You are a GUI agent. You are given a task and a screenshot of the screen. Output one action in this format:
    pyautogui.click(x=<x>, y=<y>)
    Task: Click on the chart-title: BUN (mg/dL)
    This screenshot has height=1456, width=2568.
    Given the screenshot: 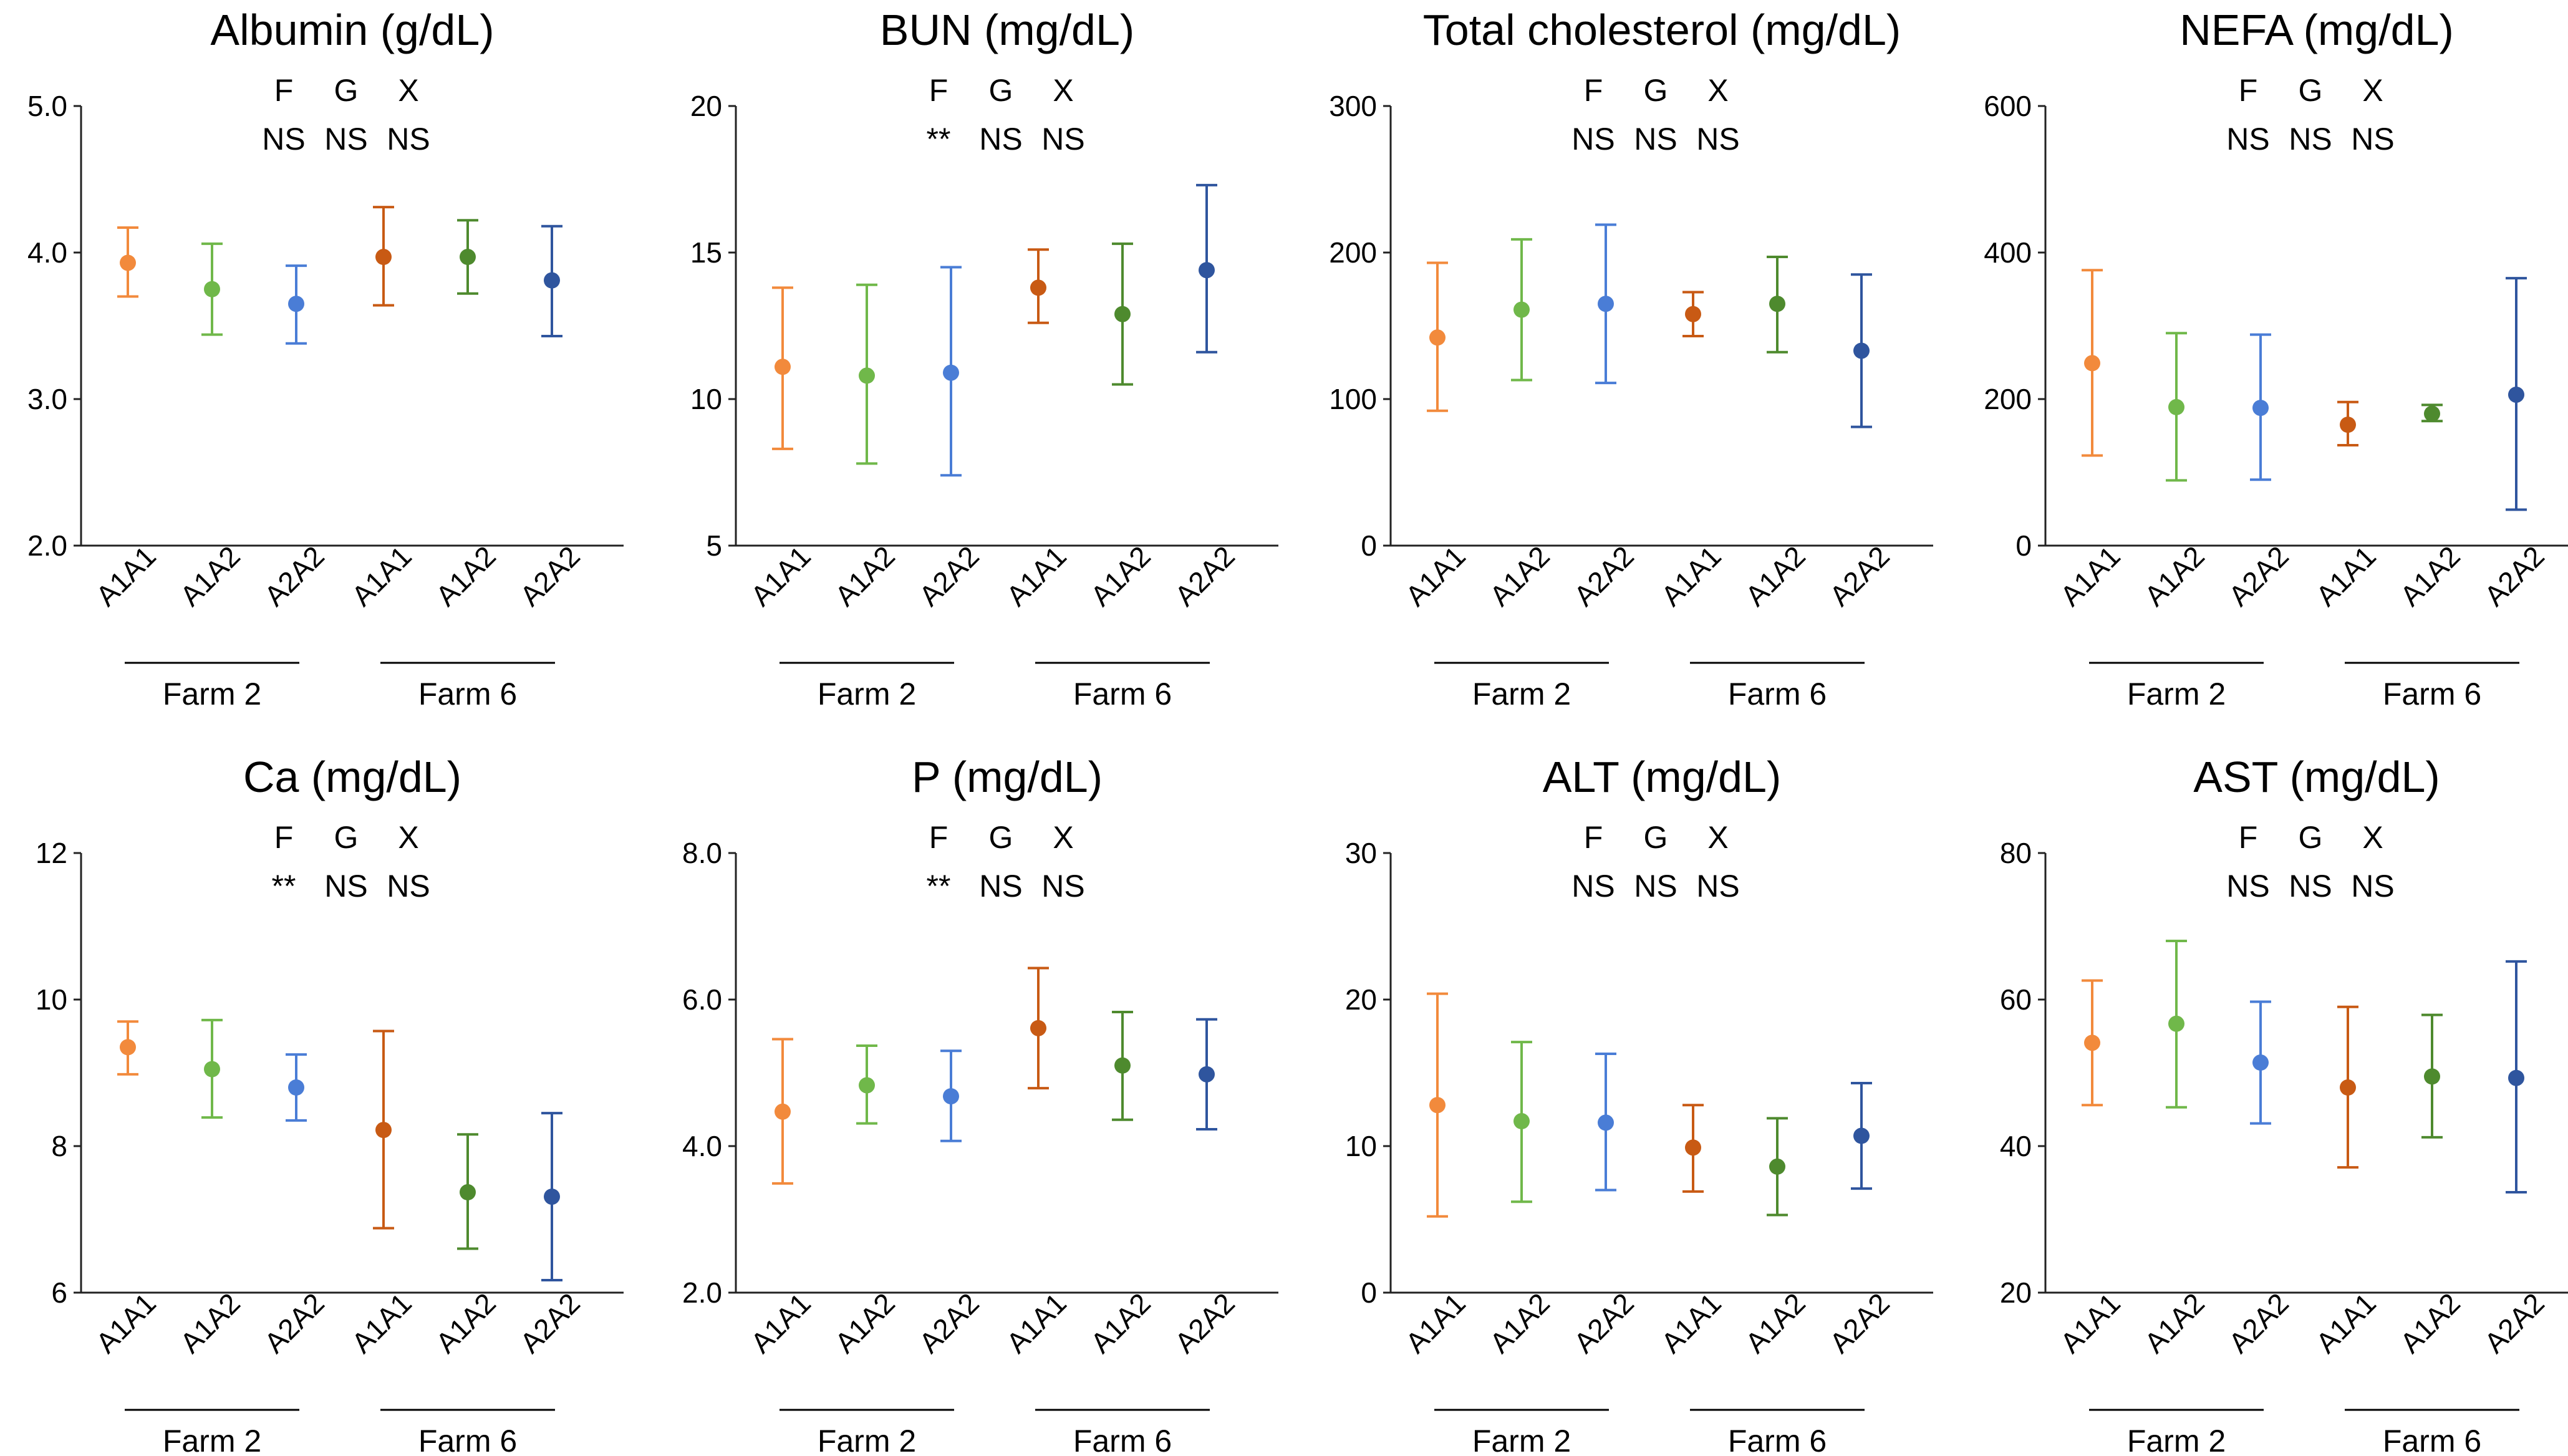 What is the action you would take?
    pyautogui.click(x=1007, y=30)
    